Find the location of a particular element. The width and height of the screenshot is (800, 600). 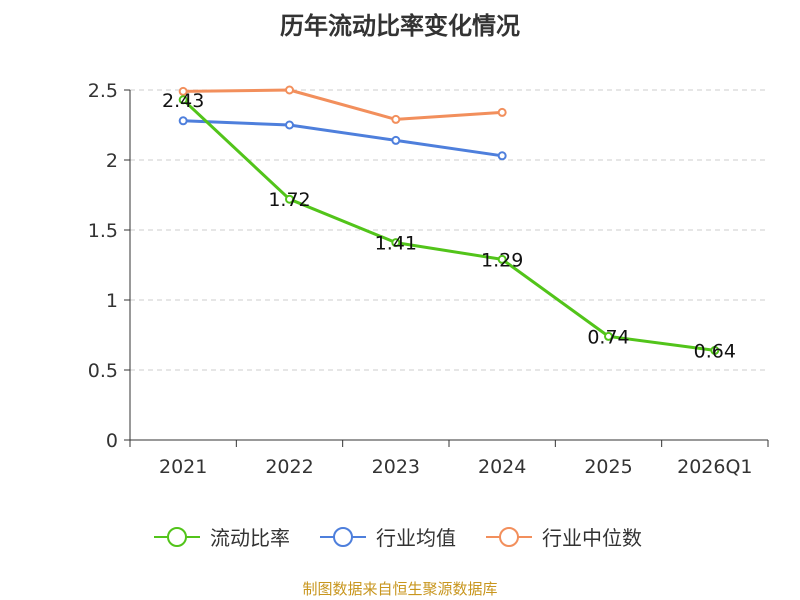

x-tick-label: 2024 is located at coordinates (502, 467).